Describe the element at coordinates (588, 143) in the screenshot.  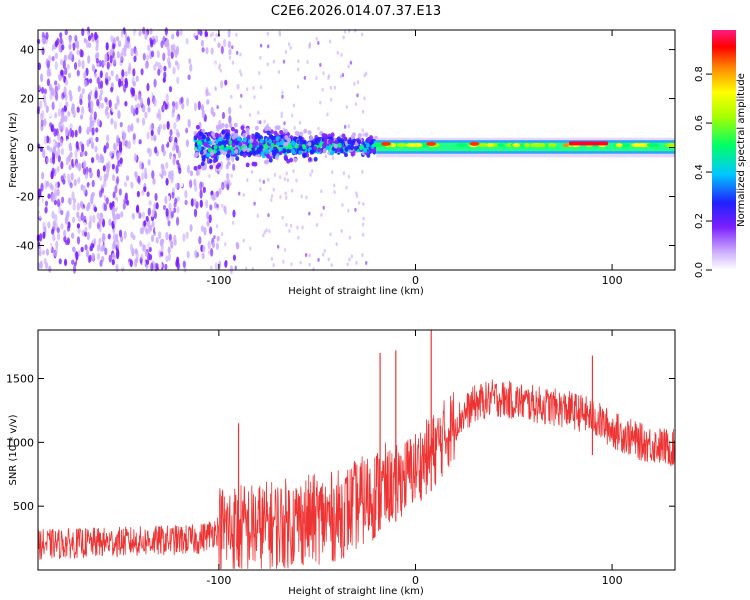
I see `heatmap-hot-segment` at that location.